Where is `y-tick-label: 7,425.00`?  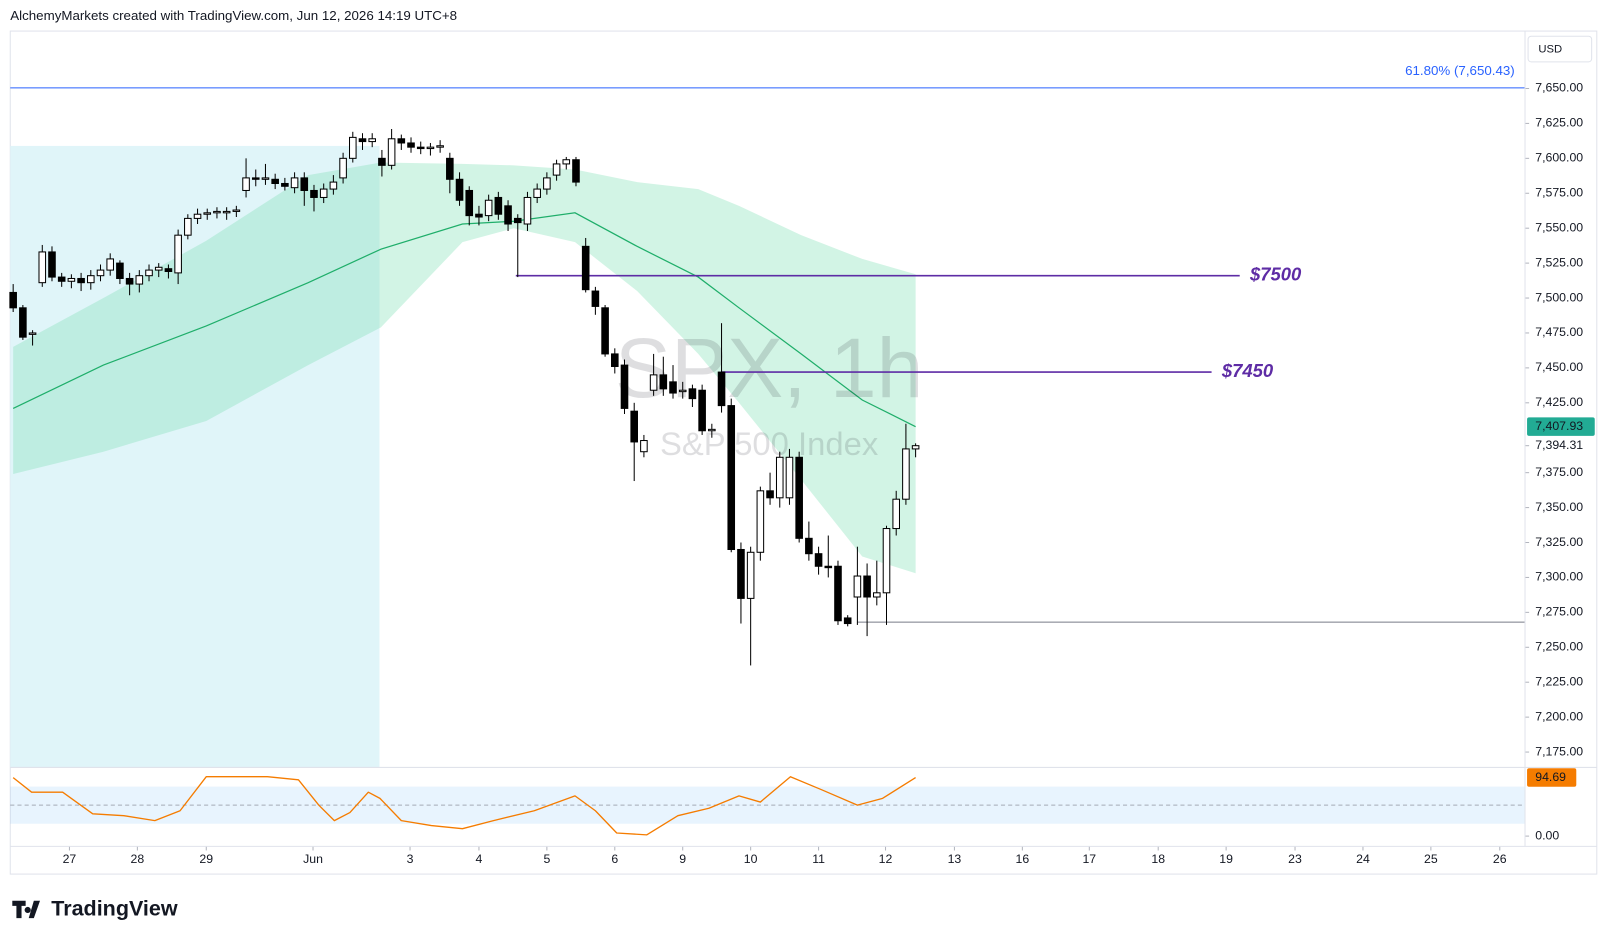 y-tick-label: 7,425.00 is located at coordinates (1559, 402).